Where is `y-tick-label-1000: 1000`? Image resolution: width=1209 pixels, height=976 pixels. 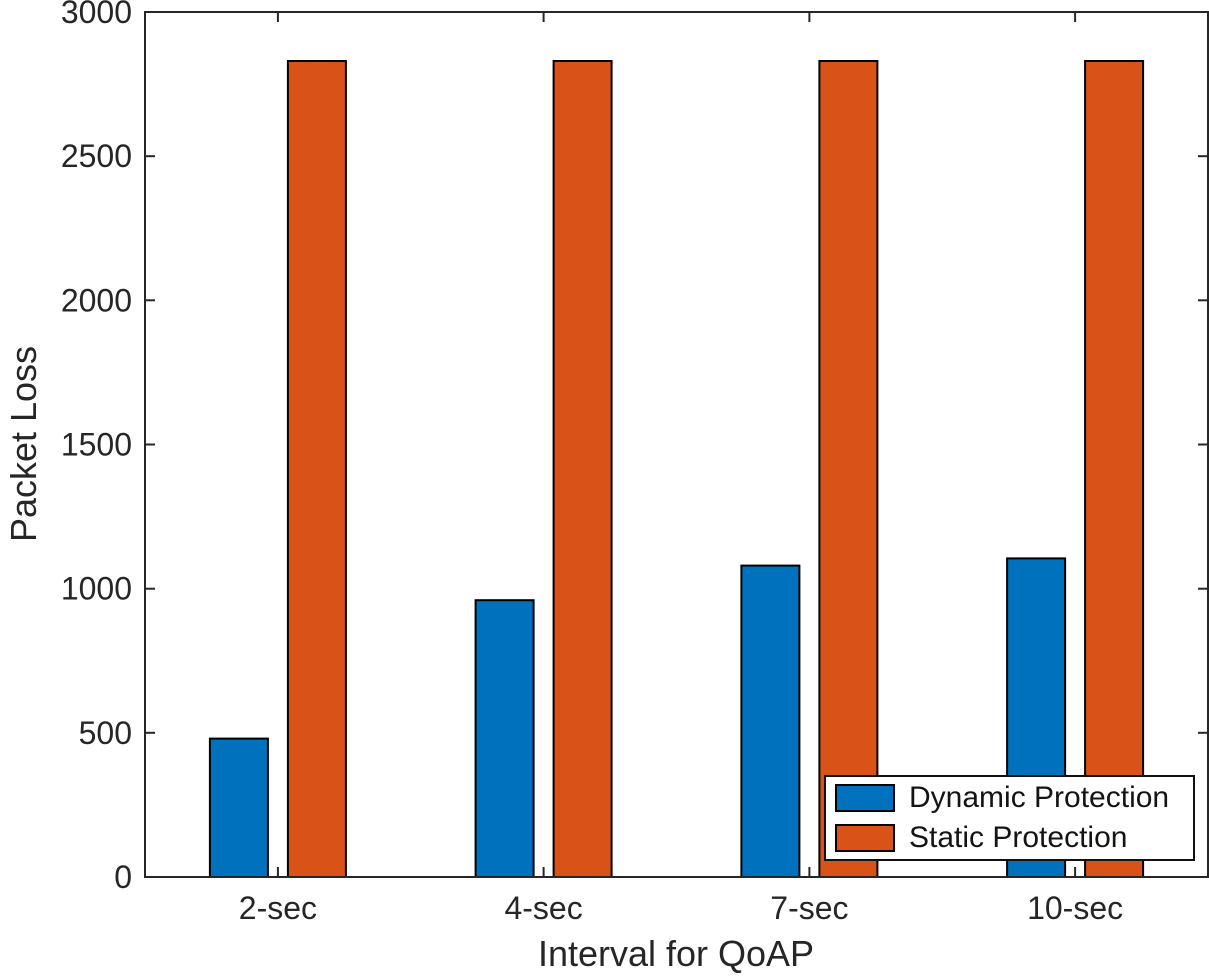 y-tick-label-1000: 1000 is located at coordinates (96, 589).